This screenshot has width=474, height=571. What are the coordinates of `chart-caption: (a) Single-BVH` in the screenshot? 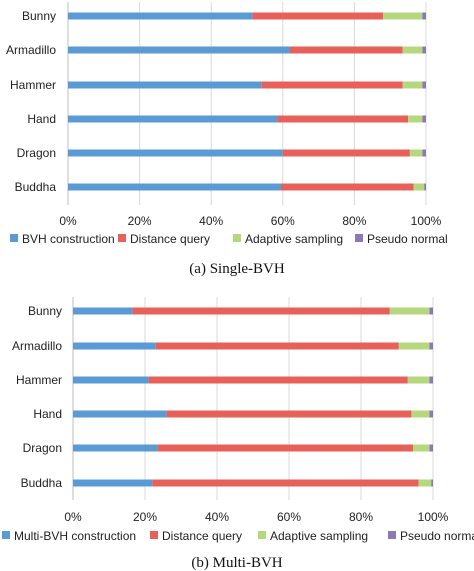 It's located at (237, 269).